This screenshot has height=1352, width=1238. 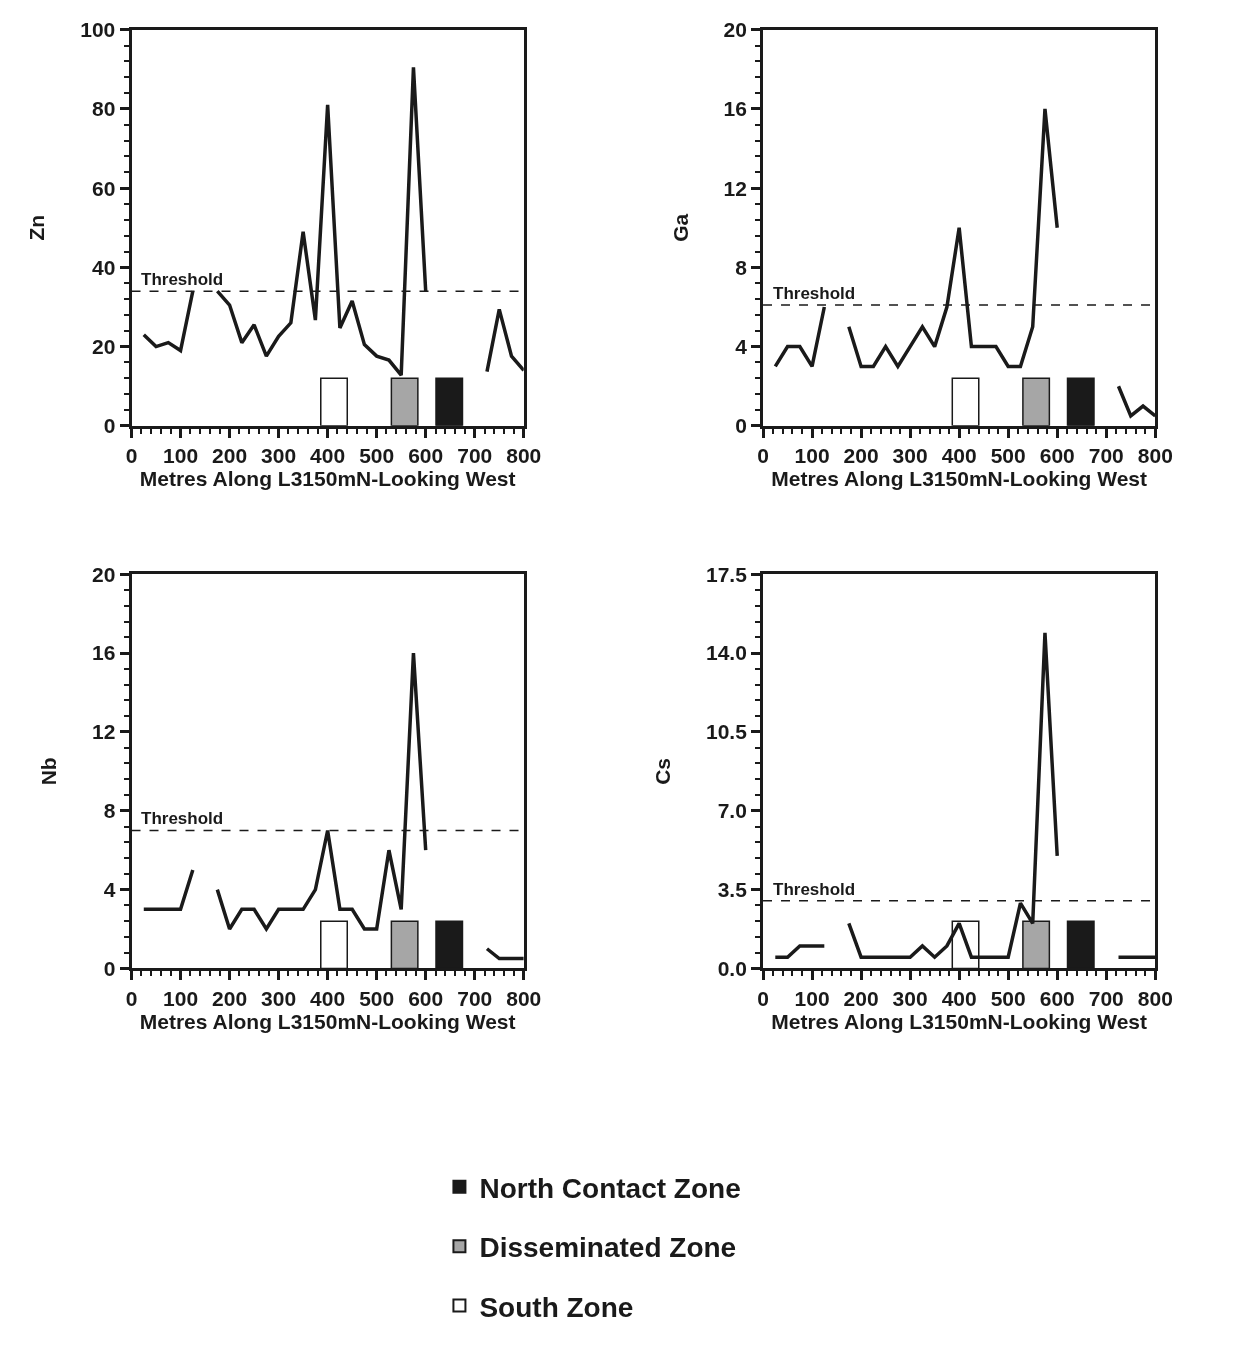 I want to click on y-axis-title: Zn, so click(x=37, y=227).